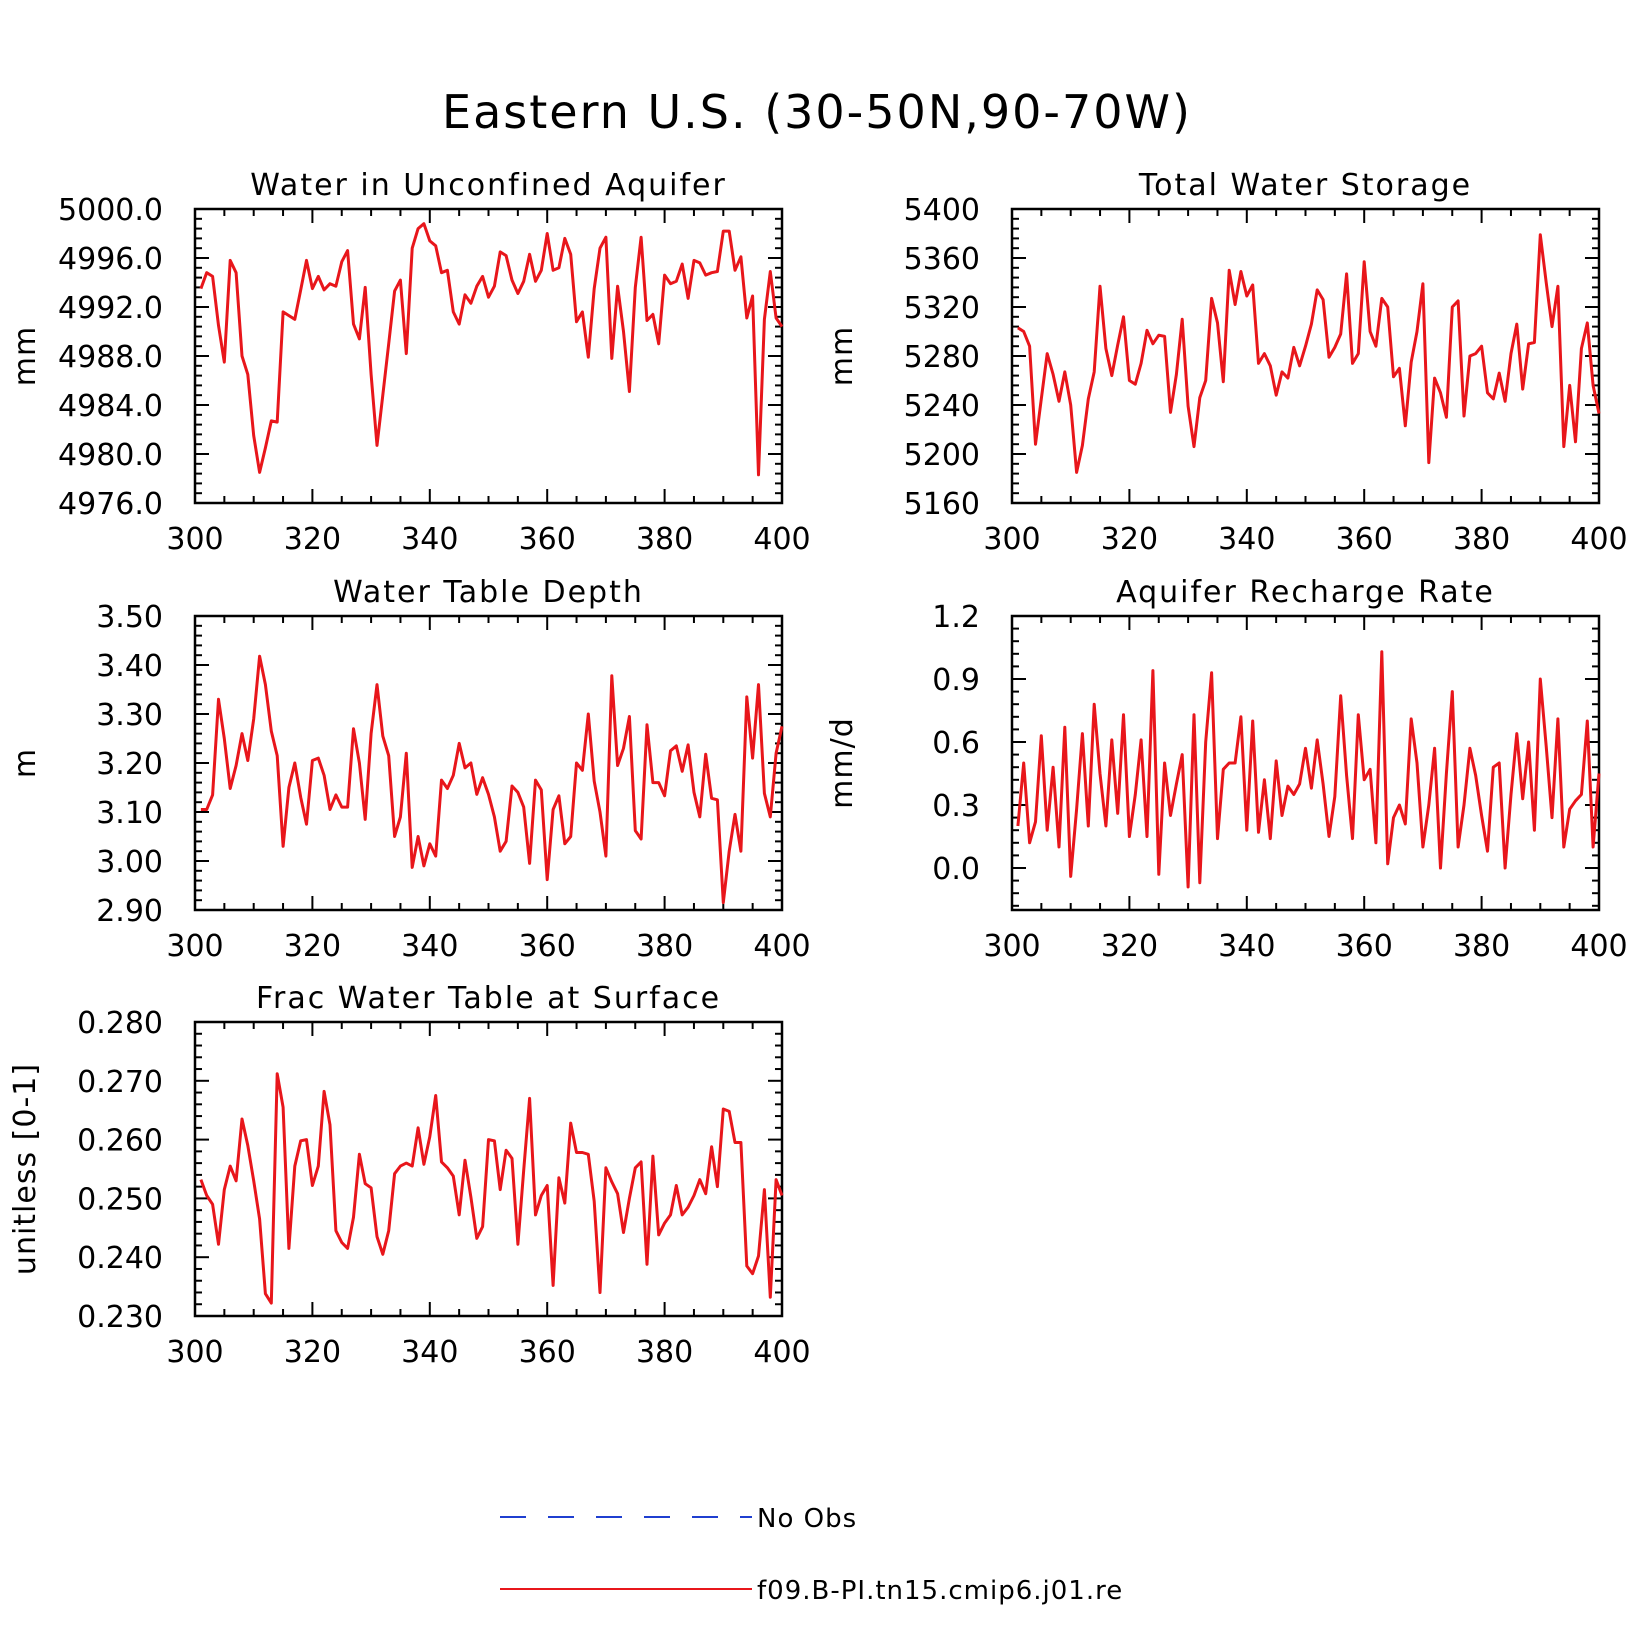  I want to click on y-tick-label: 4992.0, so click(110, 308).